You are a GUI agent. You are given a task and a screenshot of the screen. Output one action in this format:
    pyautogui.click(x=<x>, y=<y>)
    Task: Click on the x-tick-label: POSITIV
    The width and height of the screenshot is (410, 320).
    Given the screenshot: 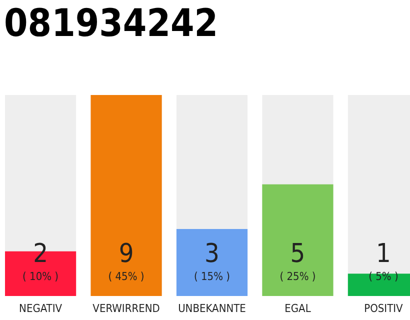 What is the action you would take?
    pyautogui.click(x=384, y=308)
    